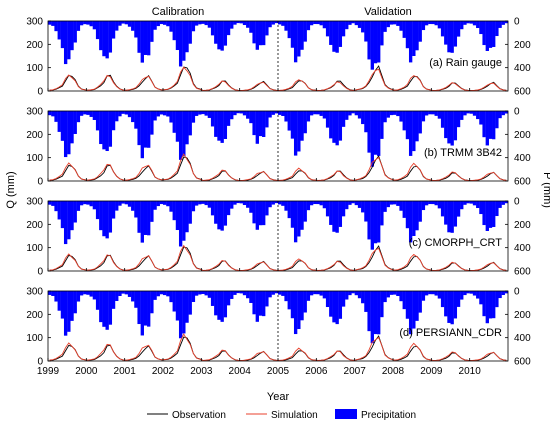  Describe the element at coordinates (125, 371) in the screenshot. I see `x-tick-label: 2001` at that location.